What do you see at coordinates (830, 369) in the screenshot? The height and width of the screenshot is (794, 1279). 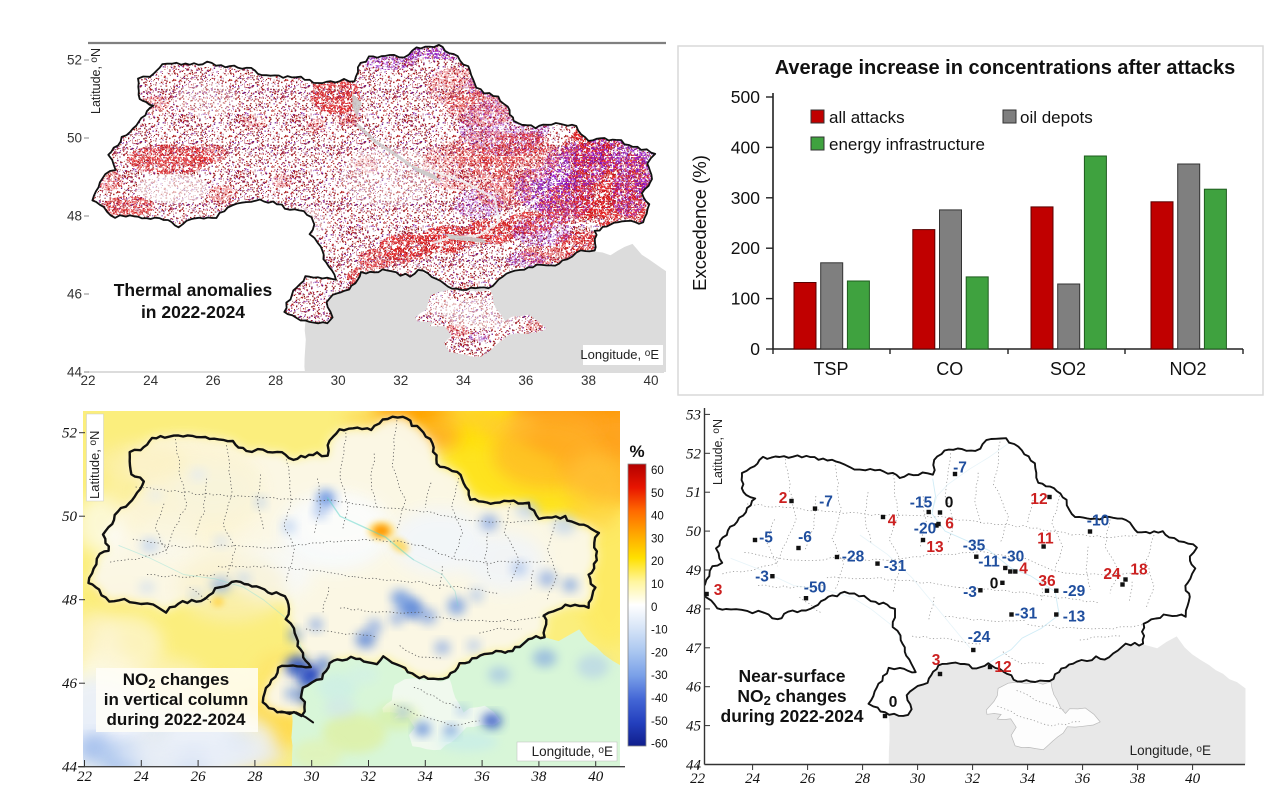 I see `svg-text: TSP` at bounding box center [830, 369].